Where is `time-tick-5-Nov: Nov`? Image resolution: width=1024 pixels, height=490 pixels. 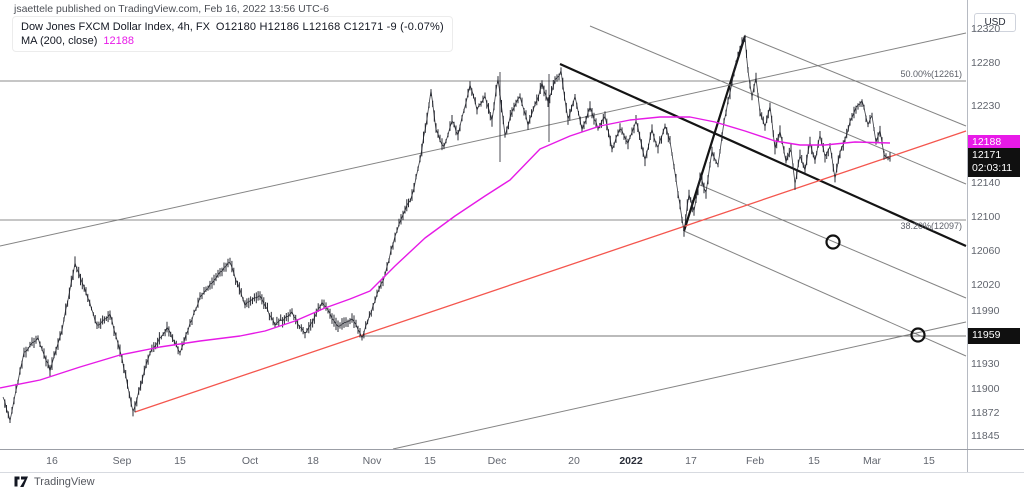
time-tick-5-Nov: Nov is located at coordinates (372, 461).